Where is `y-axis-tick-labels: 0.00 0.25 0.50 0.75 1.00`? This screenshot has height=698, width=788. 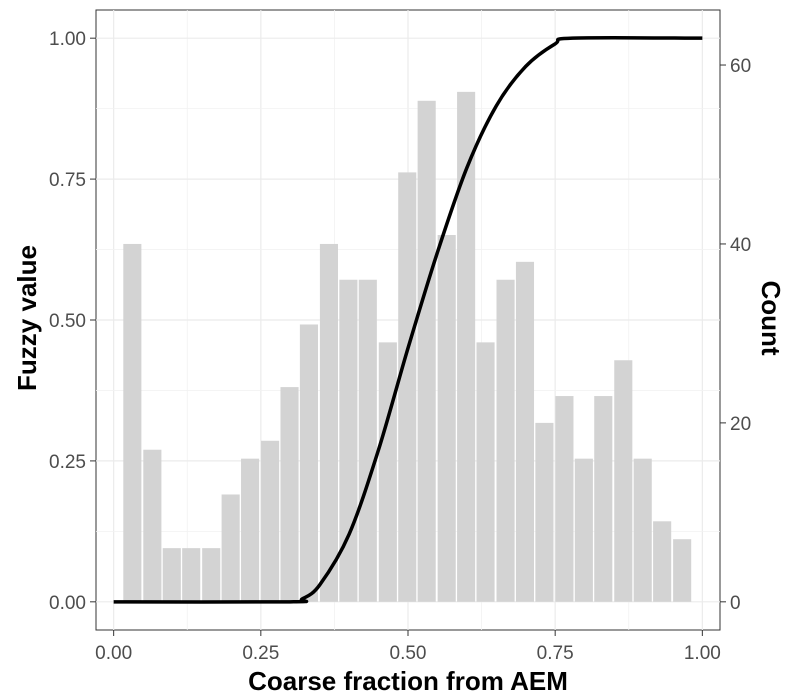
y-axis-tick-labels: 0.00 0.25 0.50 0.75 1.00 is located at coordinates (67, 321).